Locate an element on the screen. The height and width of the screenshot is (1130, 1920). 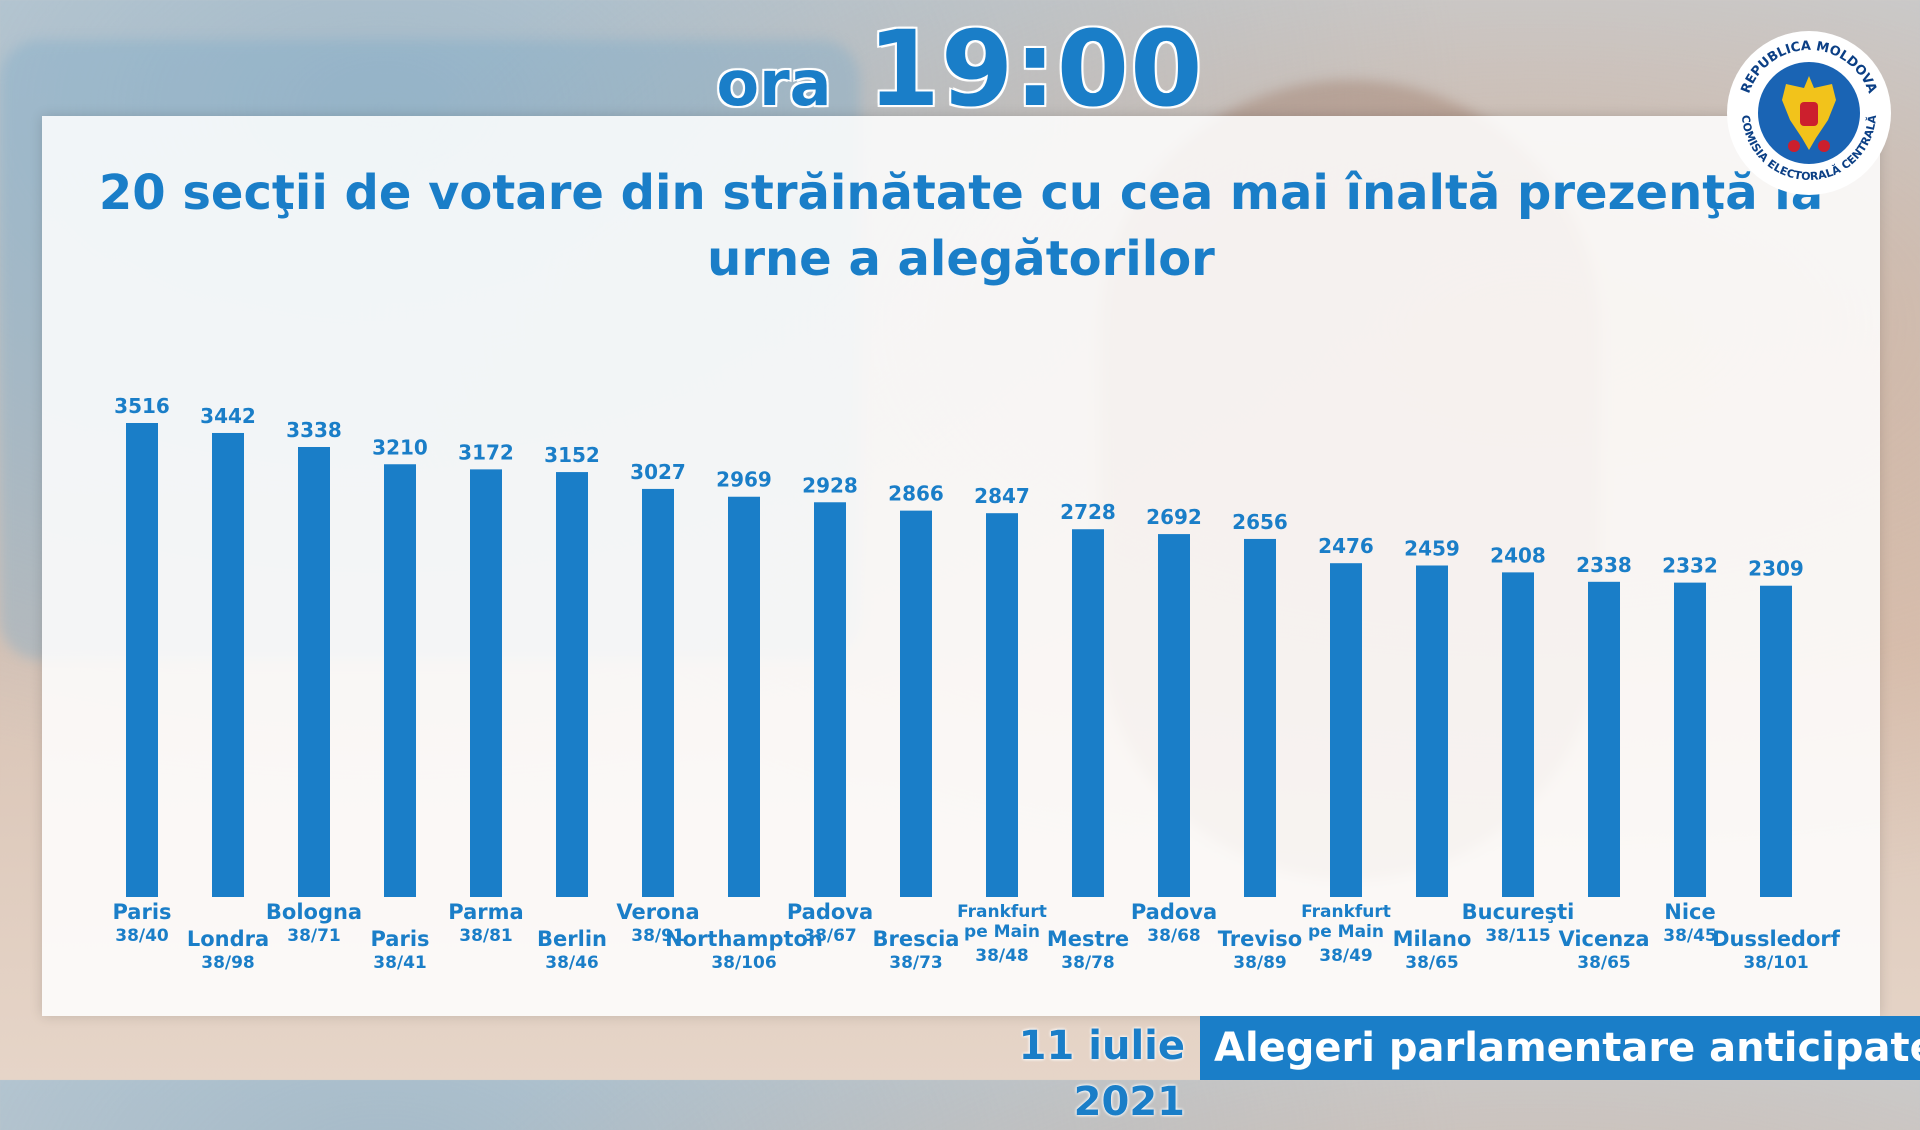
section-code-19: 38/45 is located at coordinates (1690, 936).